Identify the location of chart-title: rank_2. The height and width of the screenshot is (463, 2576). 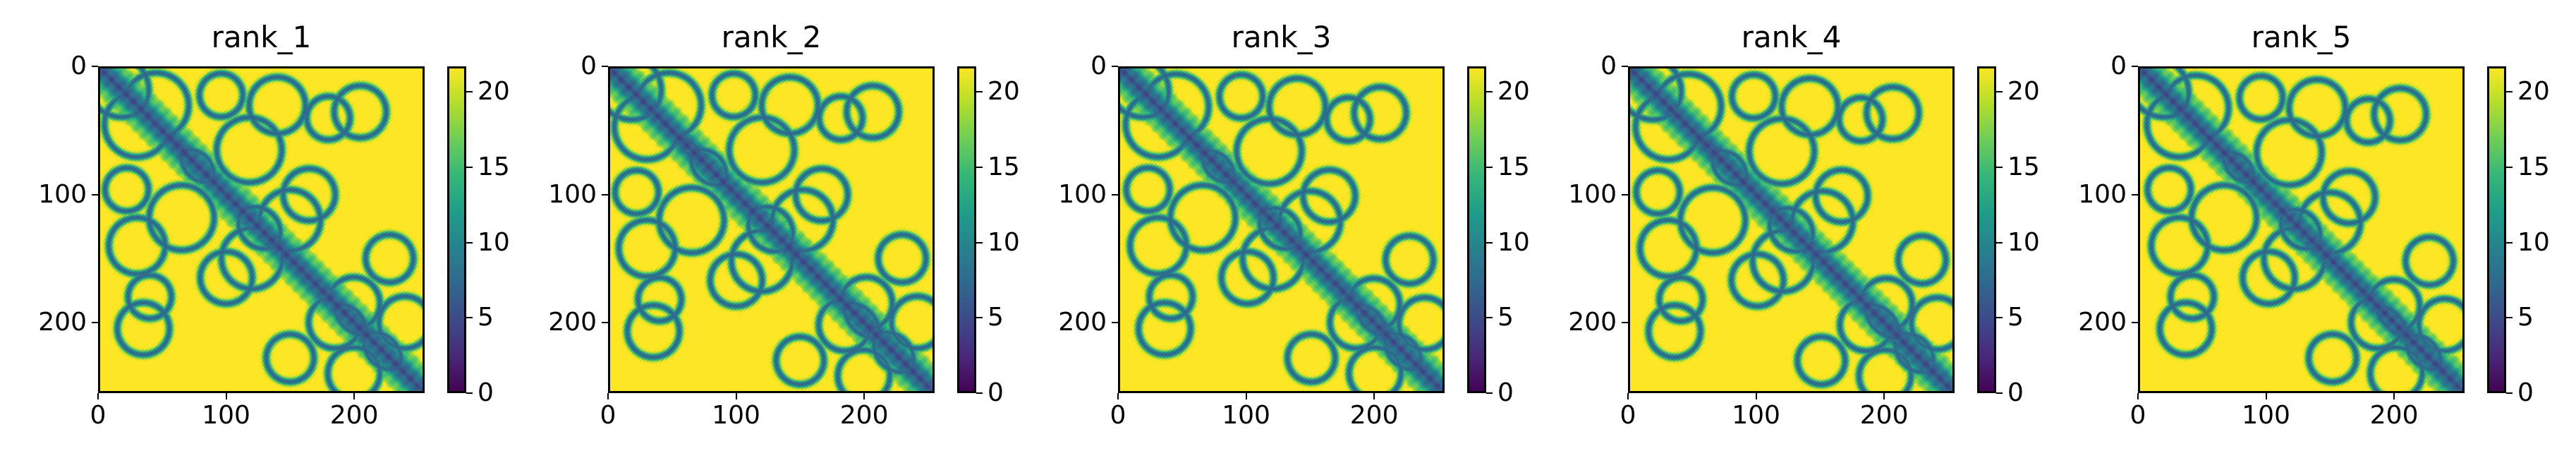
(772, 37).